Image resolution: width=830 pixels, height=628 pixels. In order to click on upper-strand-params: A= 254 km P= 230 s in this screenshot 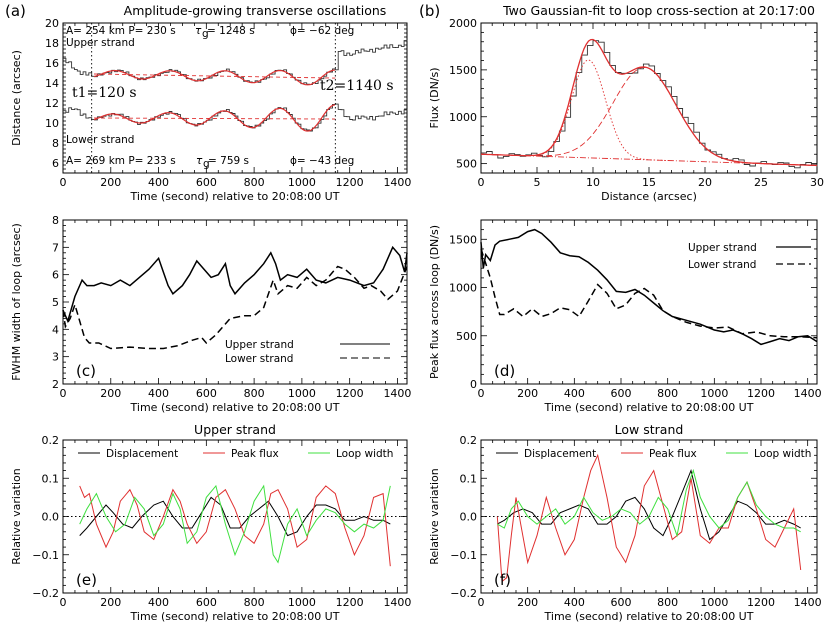, I will do `click(121, 31)`.